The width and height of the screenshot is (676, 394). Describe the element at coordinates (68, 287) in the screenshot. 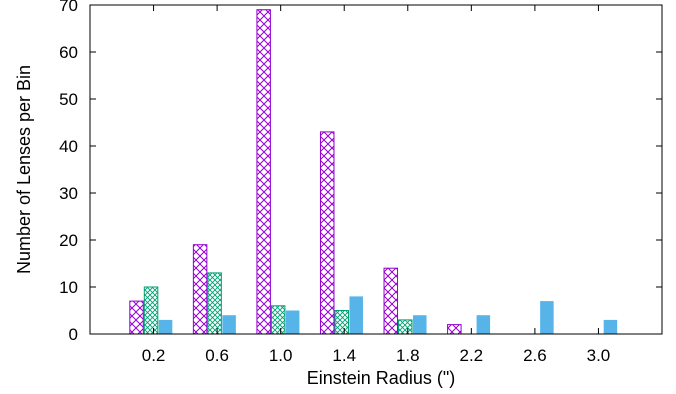

I see `y-tick-label: 10` at that location.